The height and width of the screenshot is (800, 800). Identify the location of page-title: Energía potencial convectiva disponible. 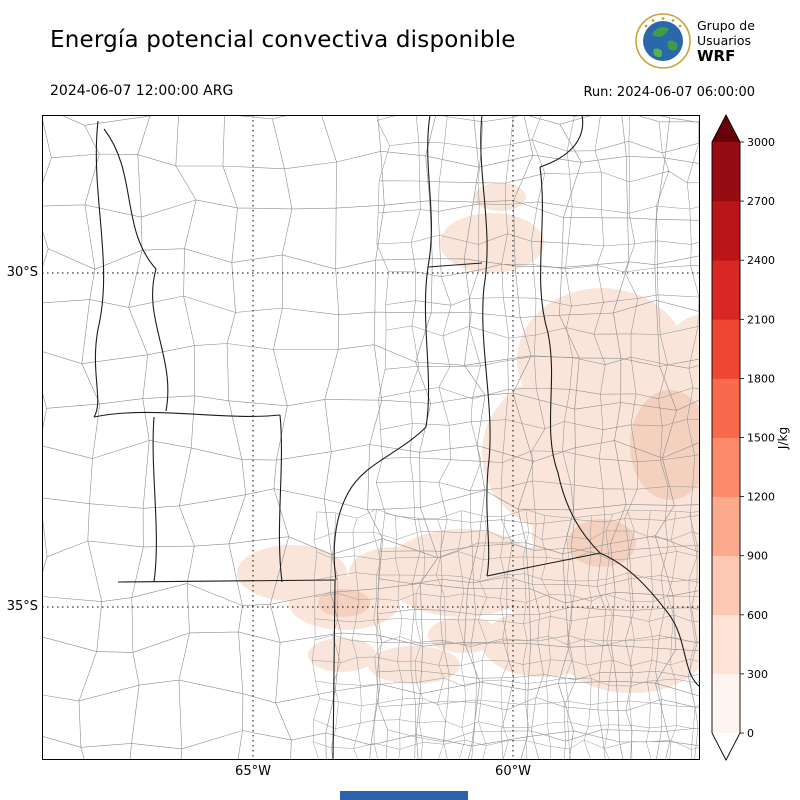
(283, 40).